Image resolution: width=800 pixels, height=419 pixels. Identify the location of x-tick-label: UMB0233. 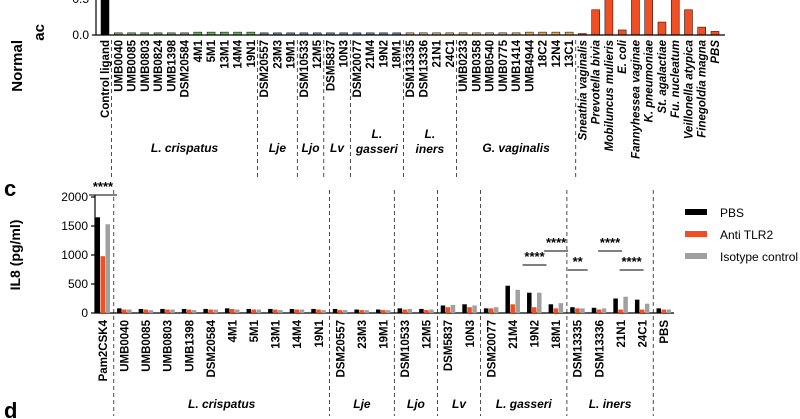
(464, 66).